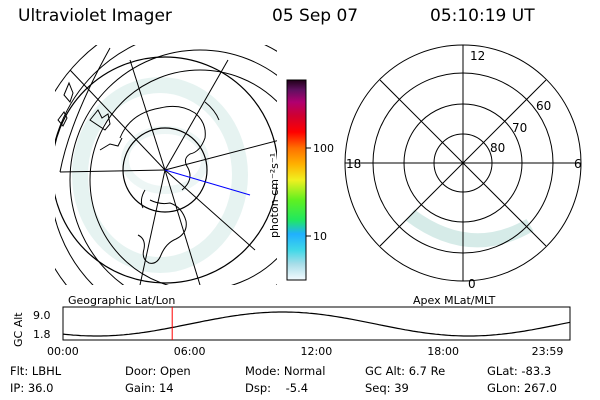  What do you see at coordinates (315, 16) in the screenshot?
I see `observation-date: 05 Sep 07` at bounding box center [315, 16].